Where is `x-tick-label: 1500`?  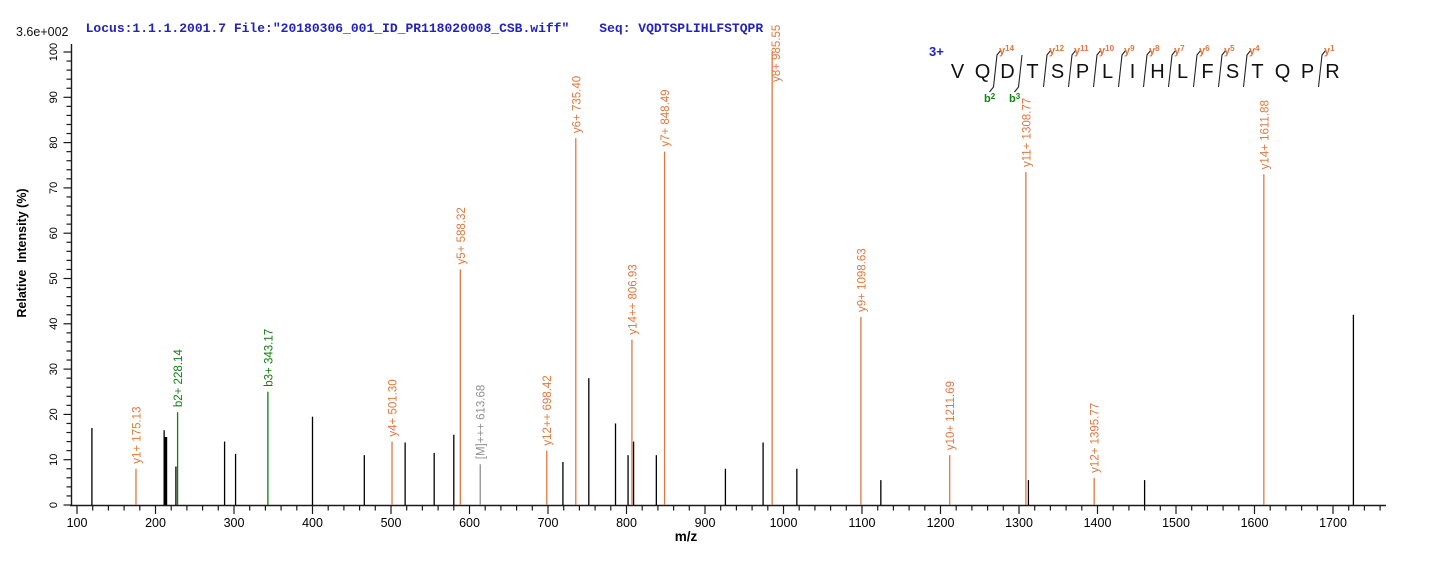
x-tick-label: 1500 is located at coordinates (1176, 523).